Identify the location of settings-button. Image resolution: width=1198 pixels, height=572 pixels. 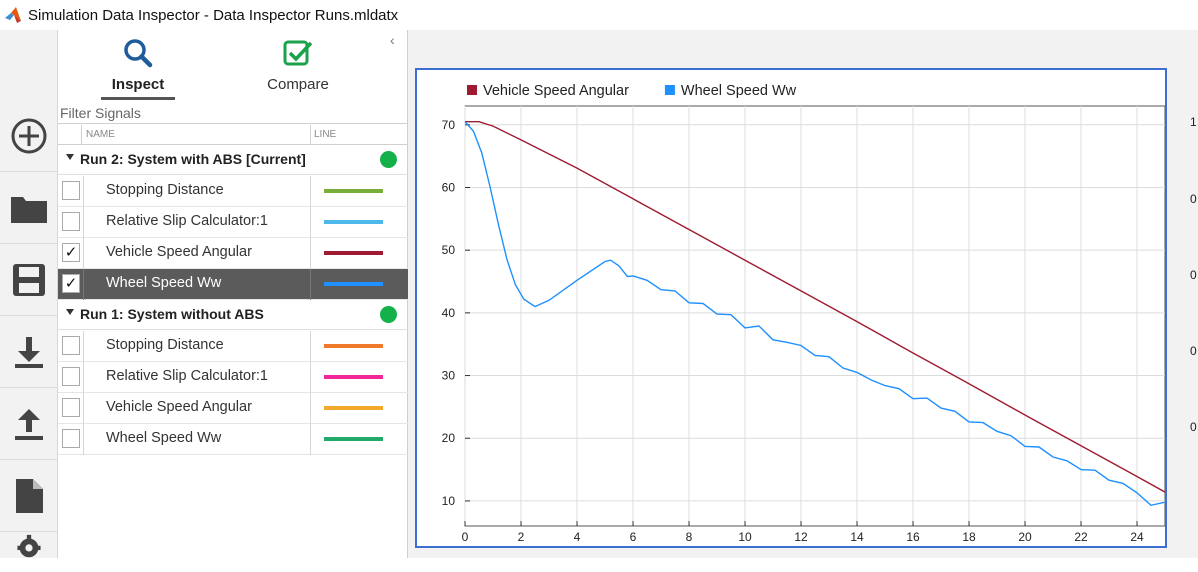
(28, 552).